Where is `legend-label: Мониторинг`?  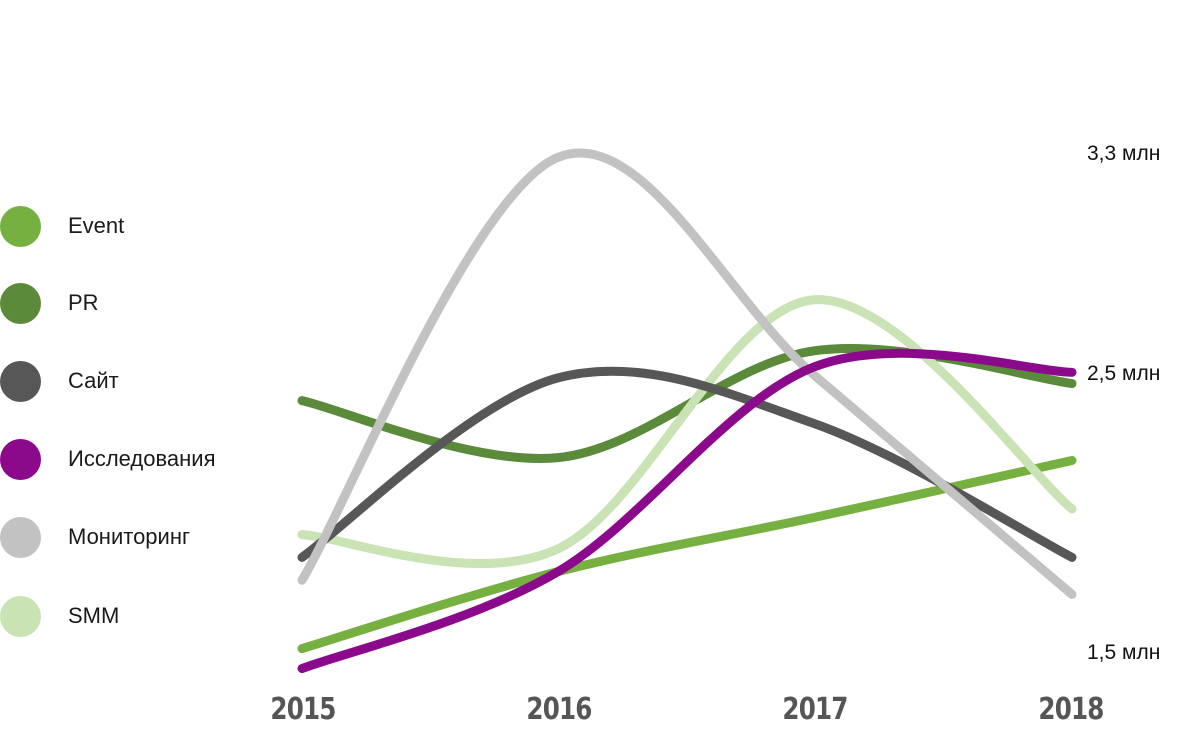 legend-label: Мониторинг is located at coordinates (129, 536).